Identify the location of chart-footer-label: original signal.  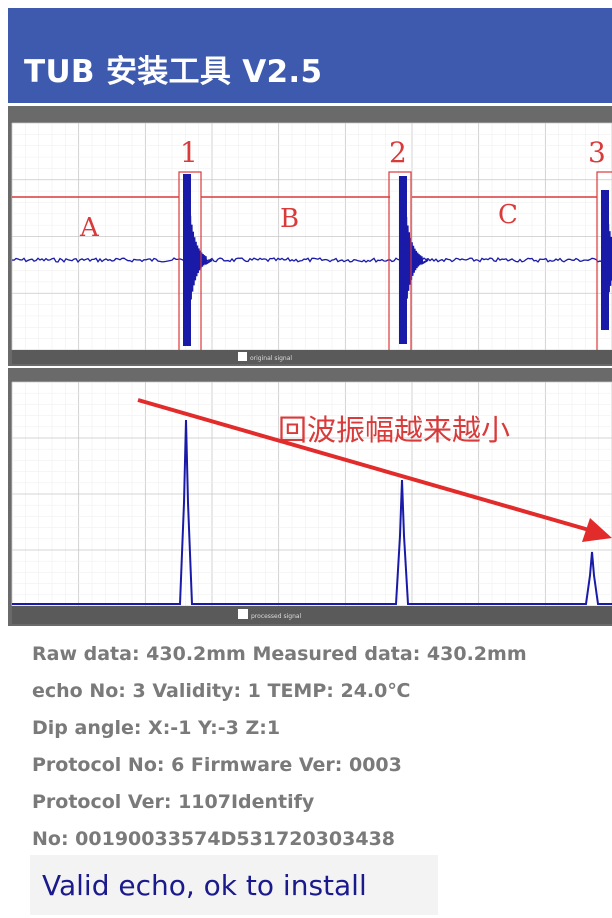
(271, 358).